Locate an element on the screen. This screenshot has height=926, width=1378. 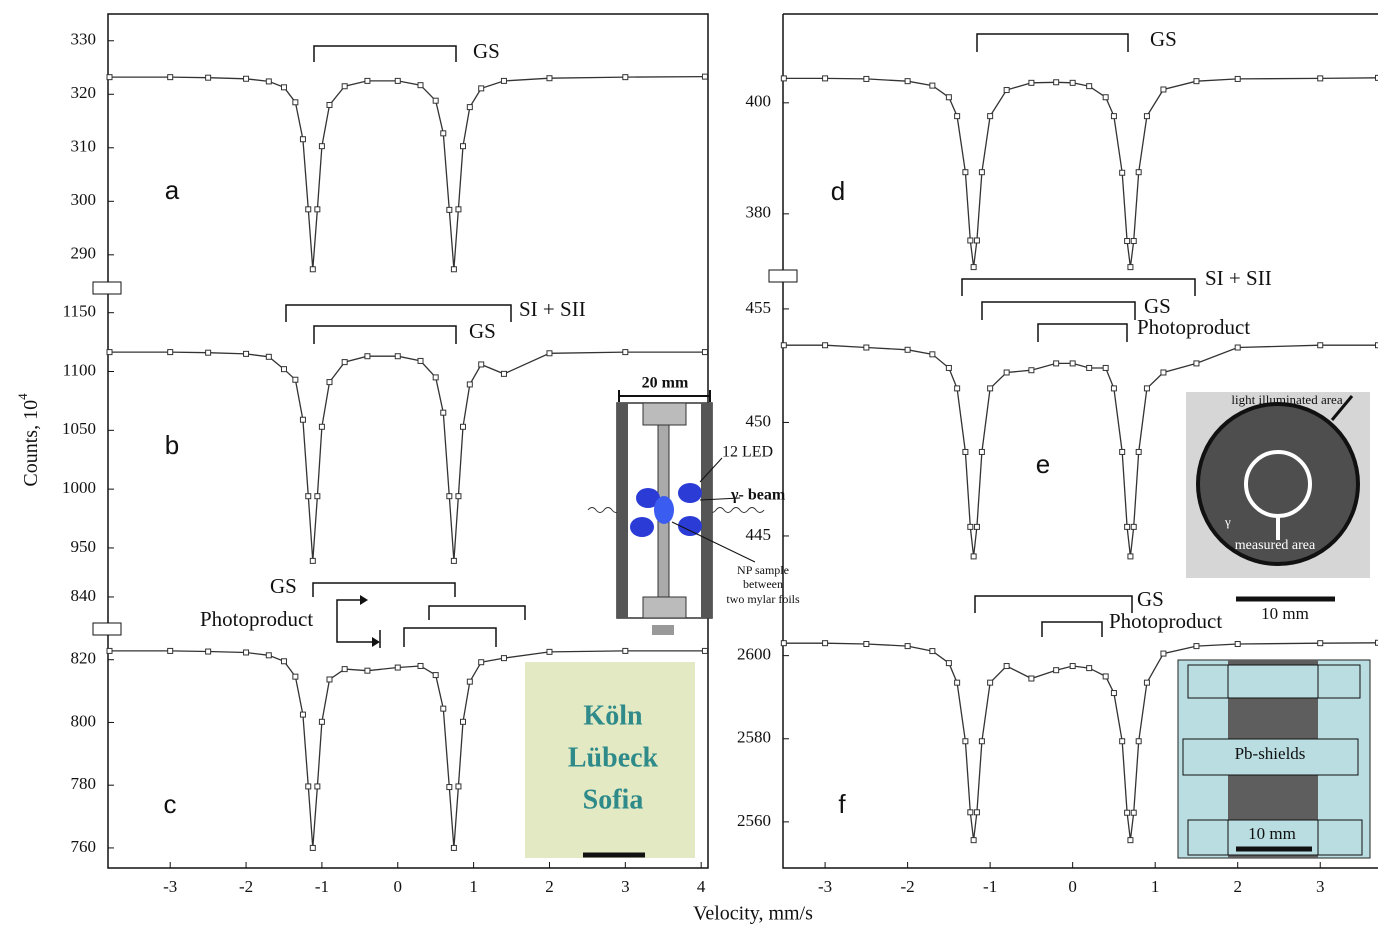
x-tick-label: 1 is located at coordinates (473, 886).